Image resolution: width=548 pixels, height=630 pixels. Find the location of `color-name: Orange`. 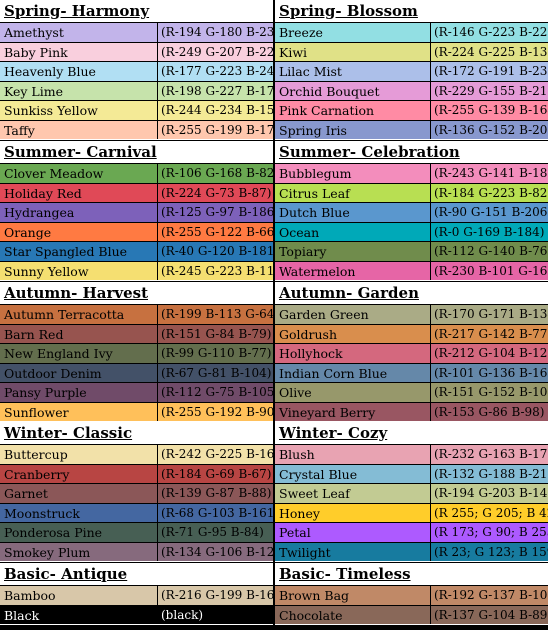

color-name: Orange is located at coordinates (79, 231).